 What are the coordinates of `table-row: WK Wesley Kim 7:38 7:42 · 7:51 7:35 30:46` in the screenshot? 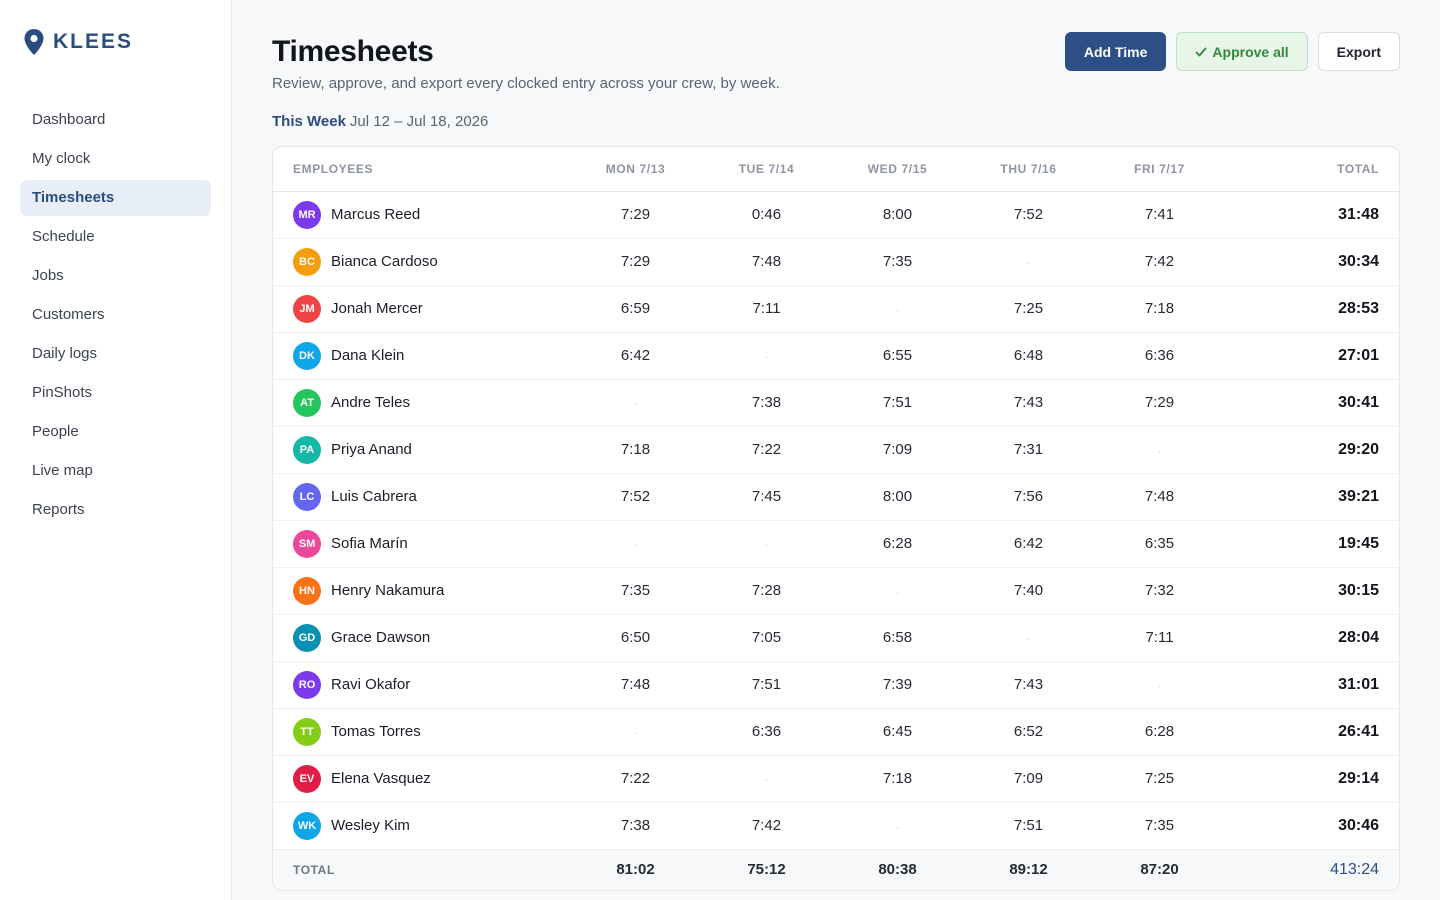 It's located at (836, 826).